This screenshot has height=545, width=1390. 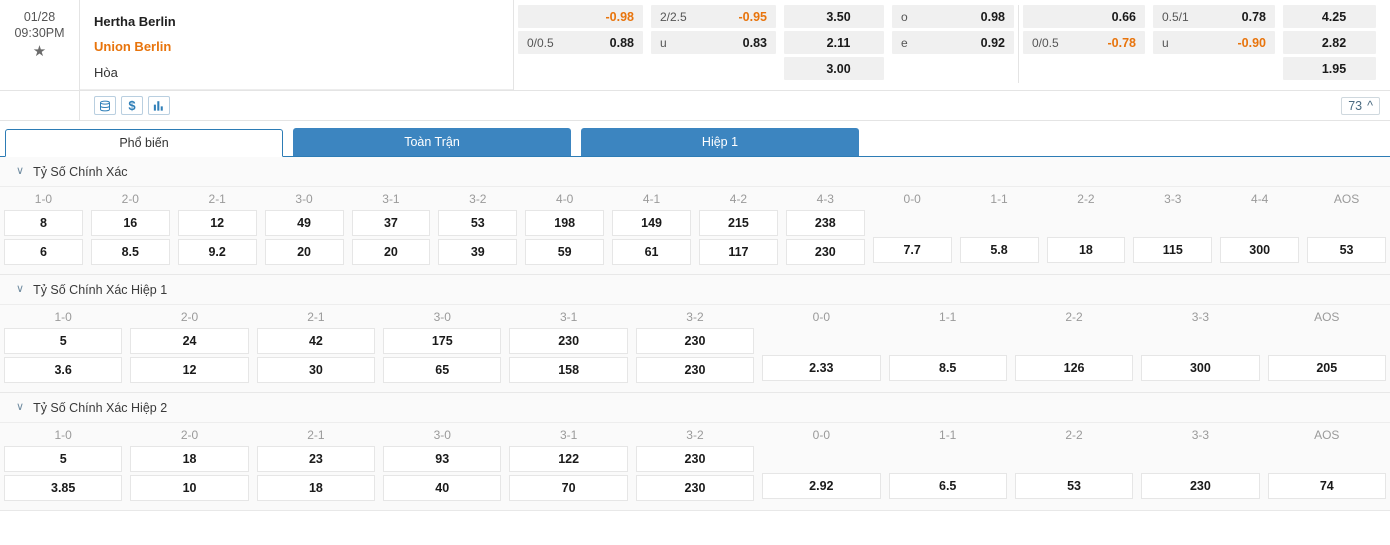 I want to click on score-column: 1-0 5 3.85, so click(x=63, y=464).